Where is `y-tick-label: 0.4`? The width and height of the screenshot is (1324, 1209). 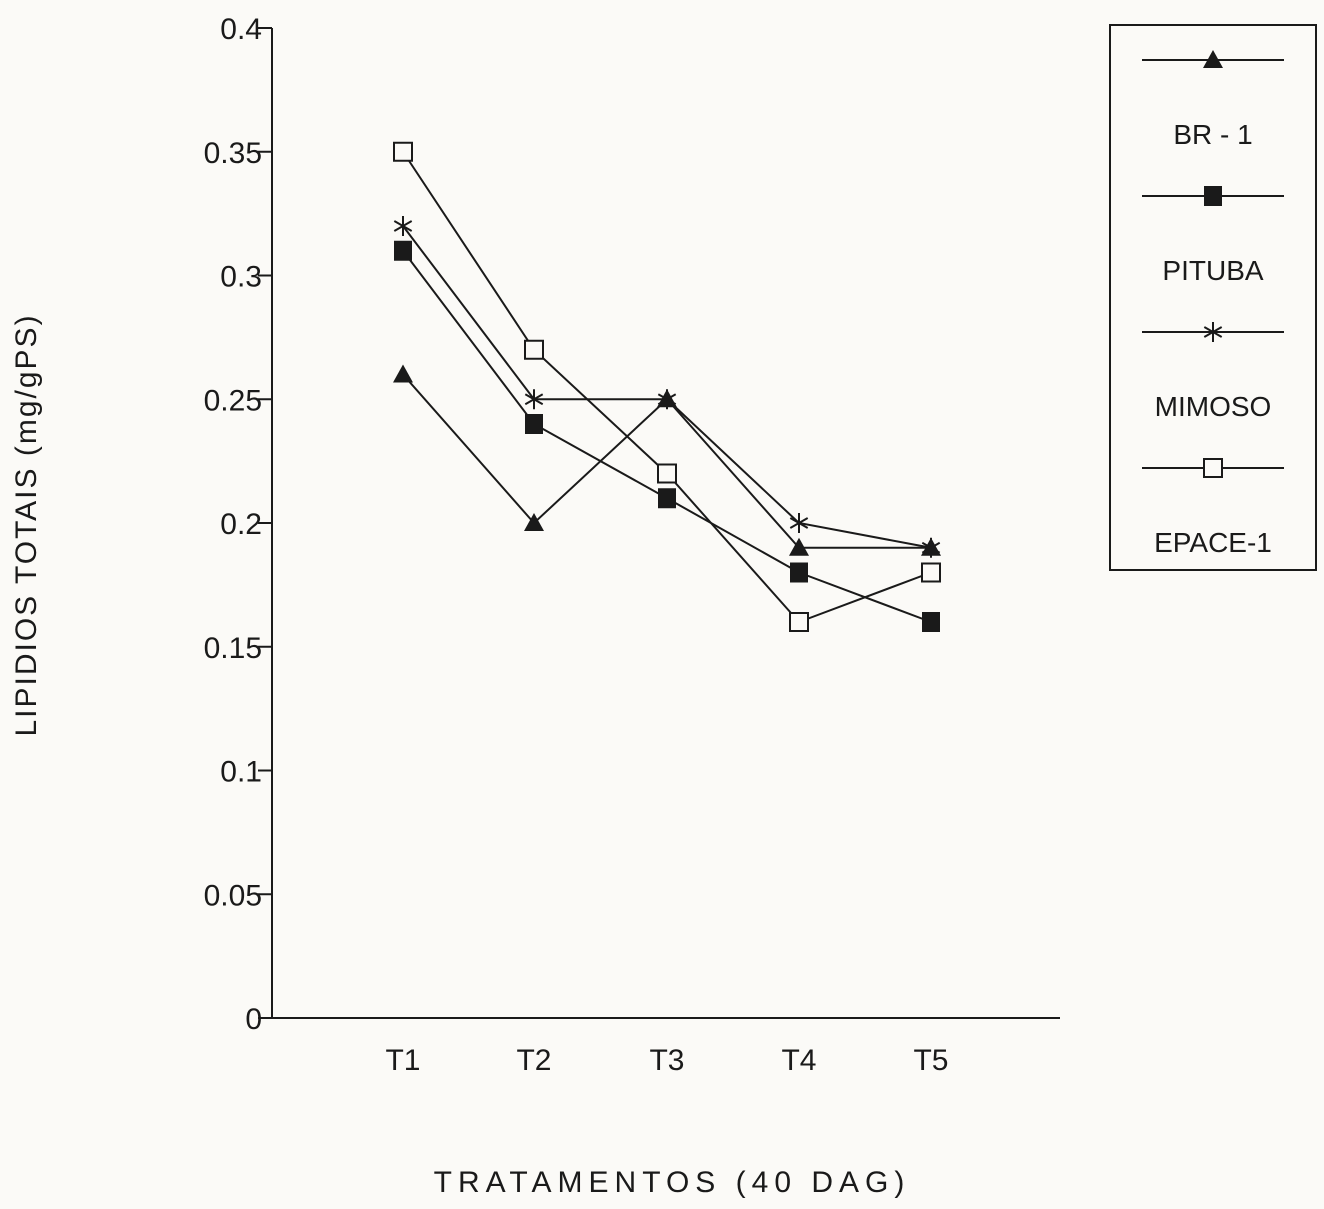
y-tick-label: 0.4 is located at coordinates (241, 29).